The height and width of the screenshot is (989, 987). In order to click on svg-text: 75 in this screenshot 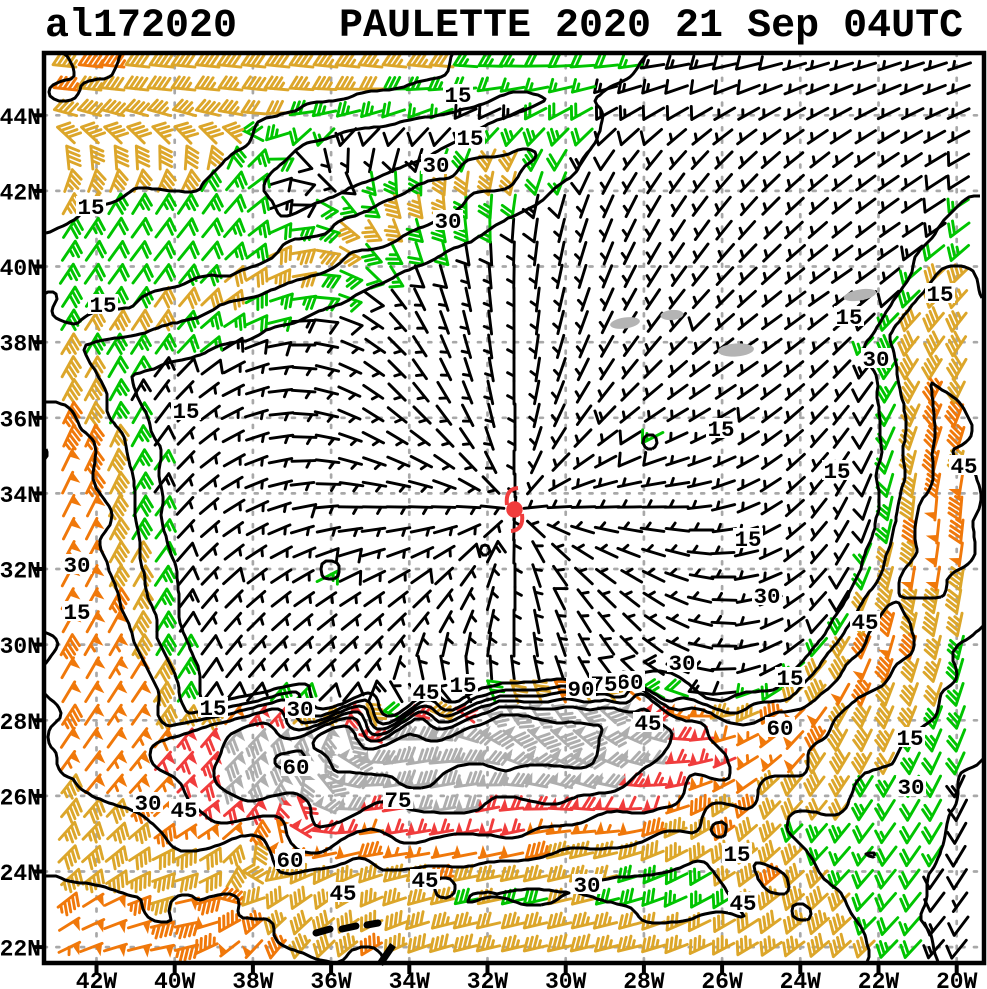, I will do `click(397, 801)`.